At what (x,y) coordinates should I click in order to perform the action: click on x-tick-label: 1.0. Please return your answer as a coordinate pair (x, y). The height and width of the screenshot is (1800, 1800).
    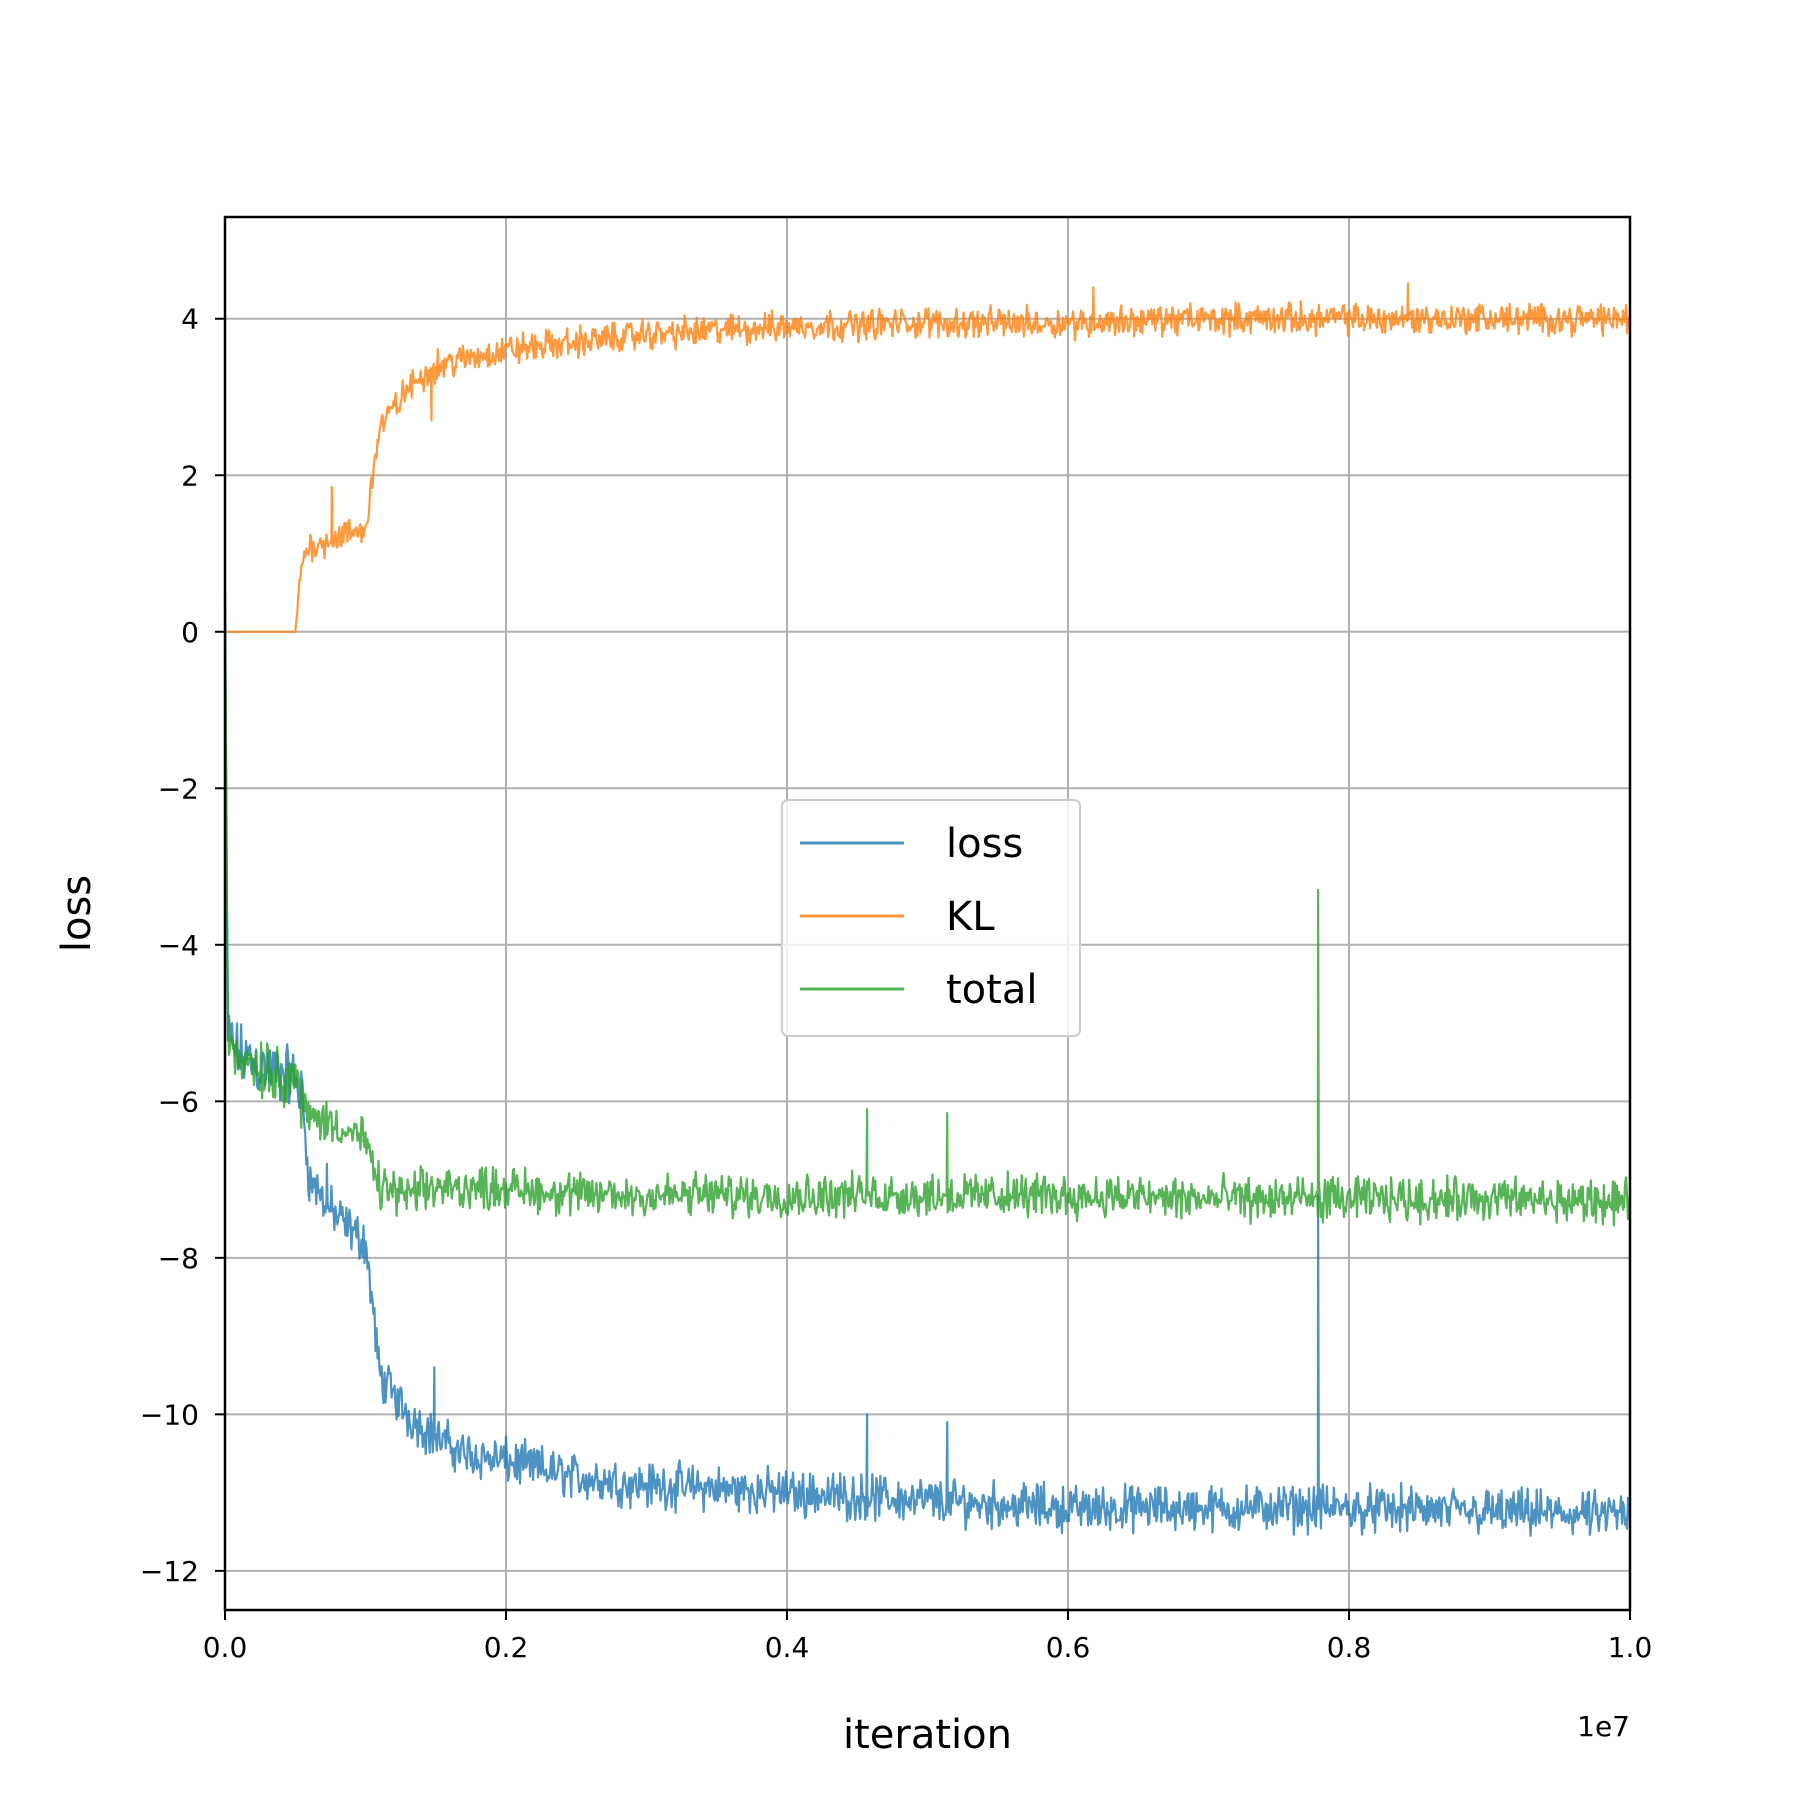
    Looking at the image, I should click on (1630, 1647).